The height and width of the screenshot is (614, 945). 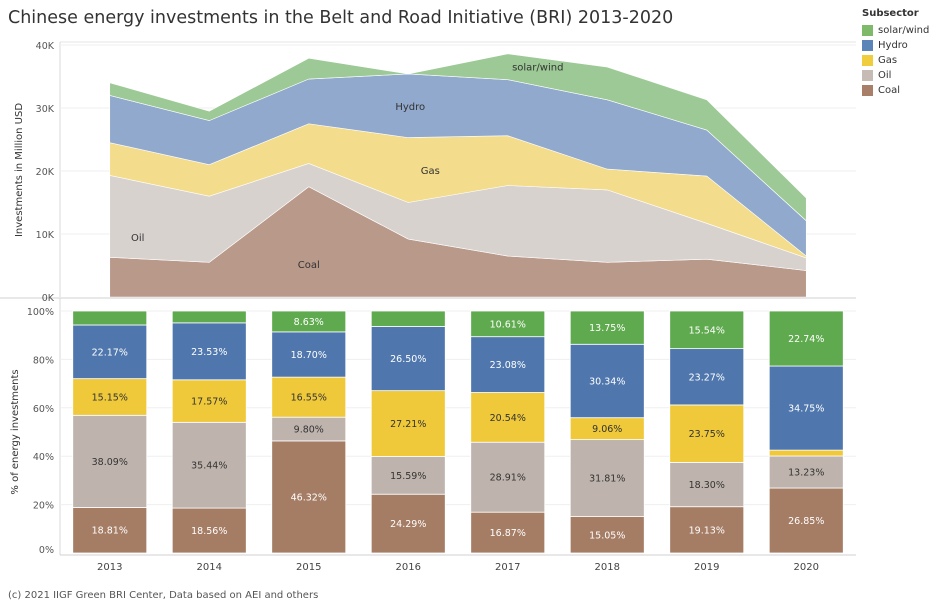 I want to click on area-annotation: Gas, so click(x=430, y=171).